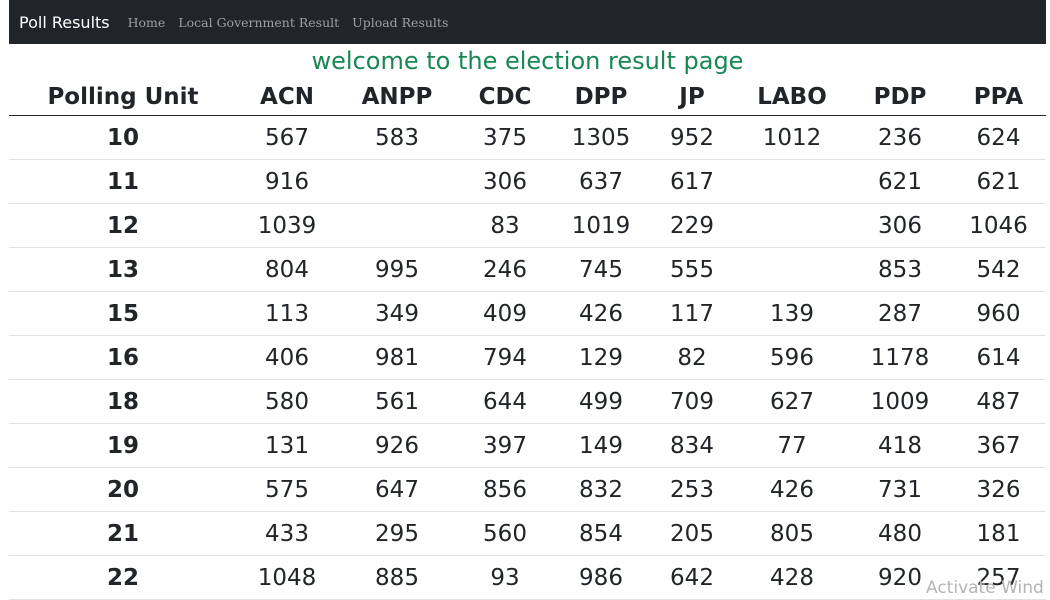 The width and height of the screenshot is (1050, 600). I want to click on result-cell: 960, so click(998, 313).